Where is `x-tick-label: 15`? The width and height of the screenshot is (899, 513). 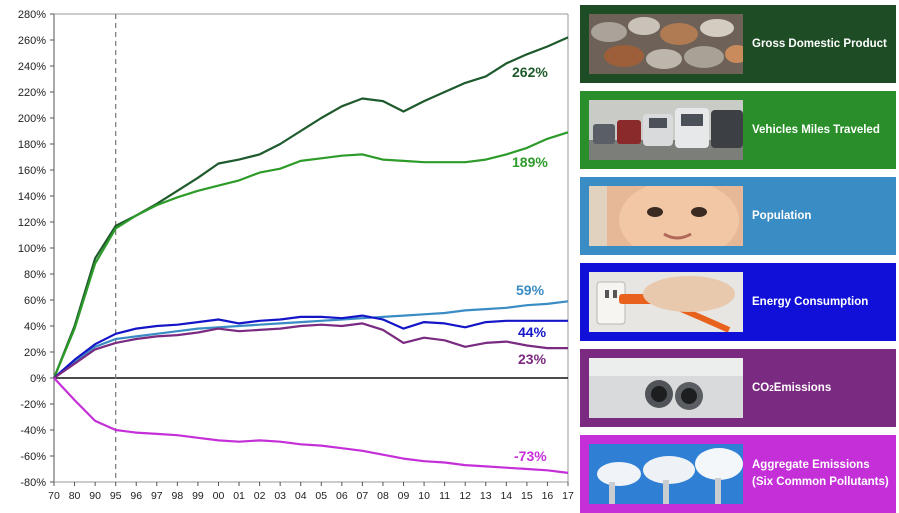 x-tick-label: 15 is located at coordinates (527, 496).